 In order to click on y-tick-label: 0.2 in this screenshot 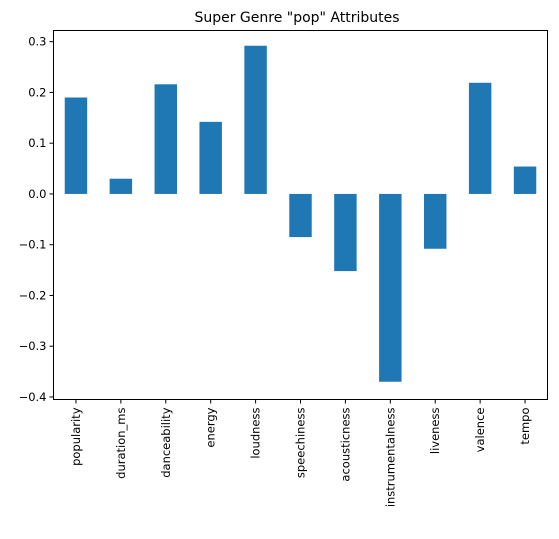, I will do `click(37, 92)`.